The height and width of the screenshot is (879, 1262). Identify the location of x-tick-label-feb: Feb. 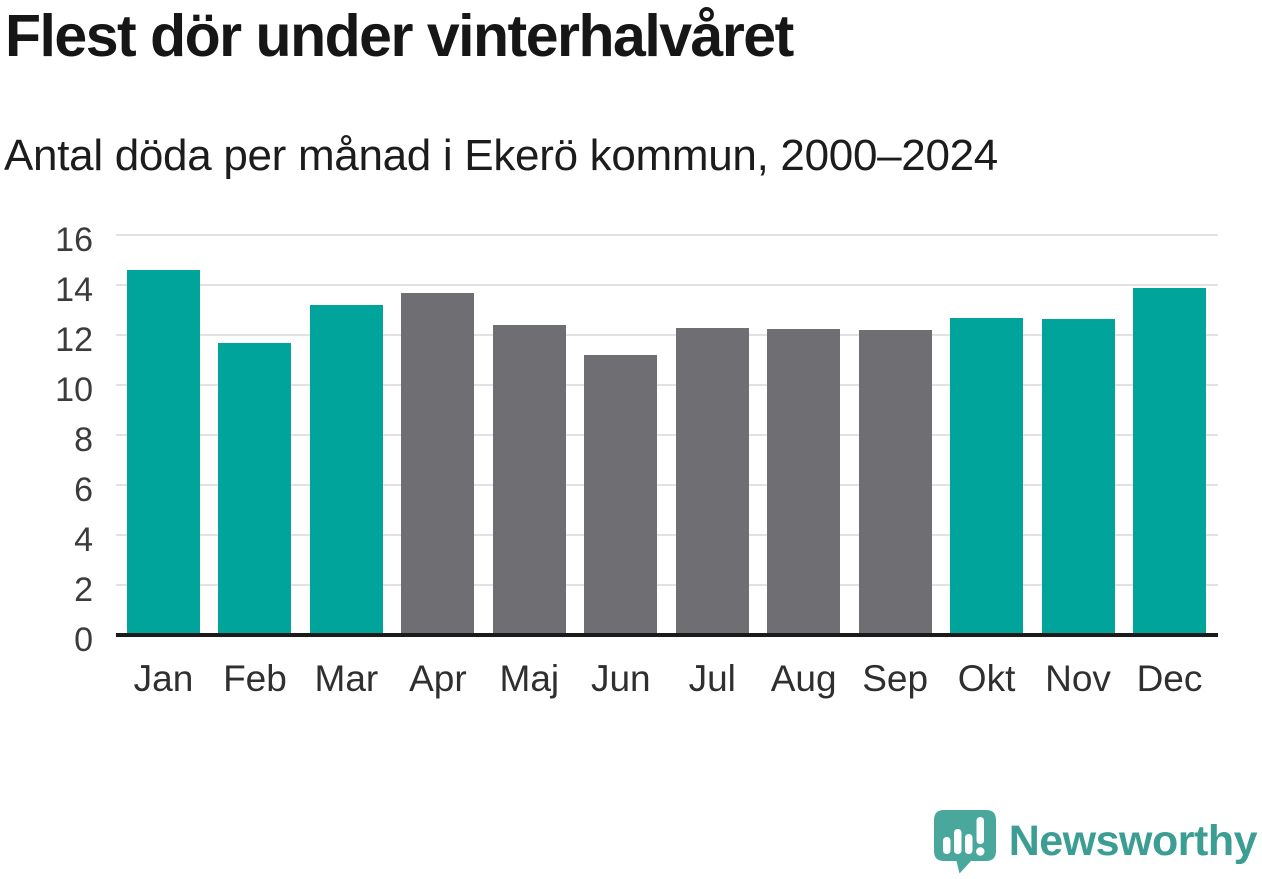
(255, 678).